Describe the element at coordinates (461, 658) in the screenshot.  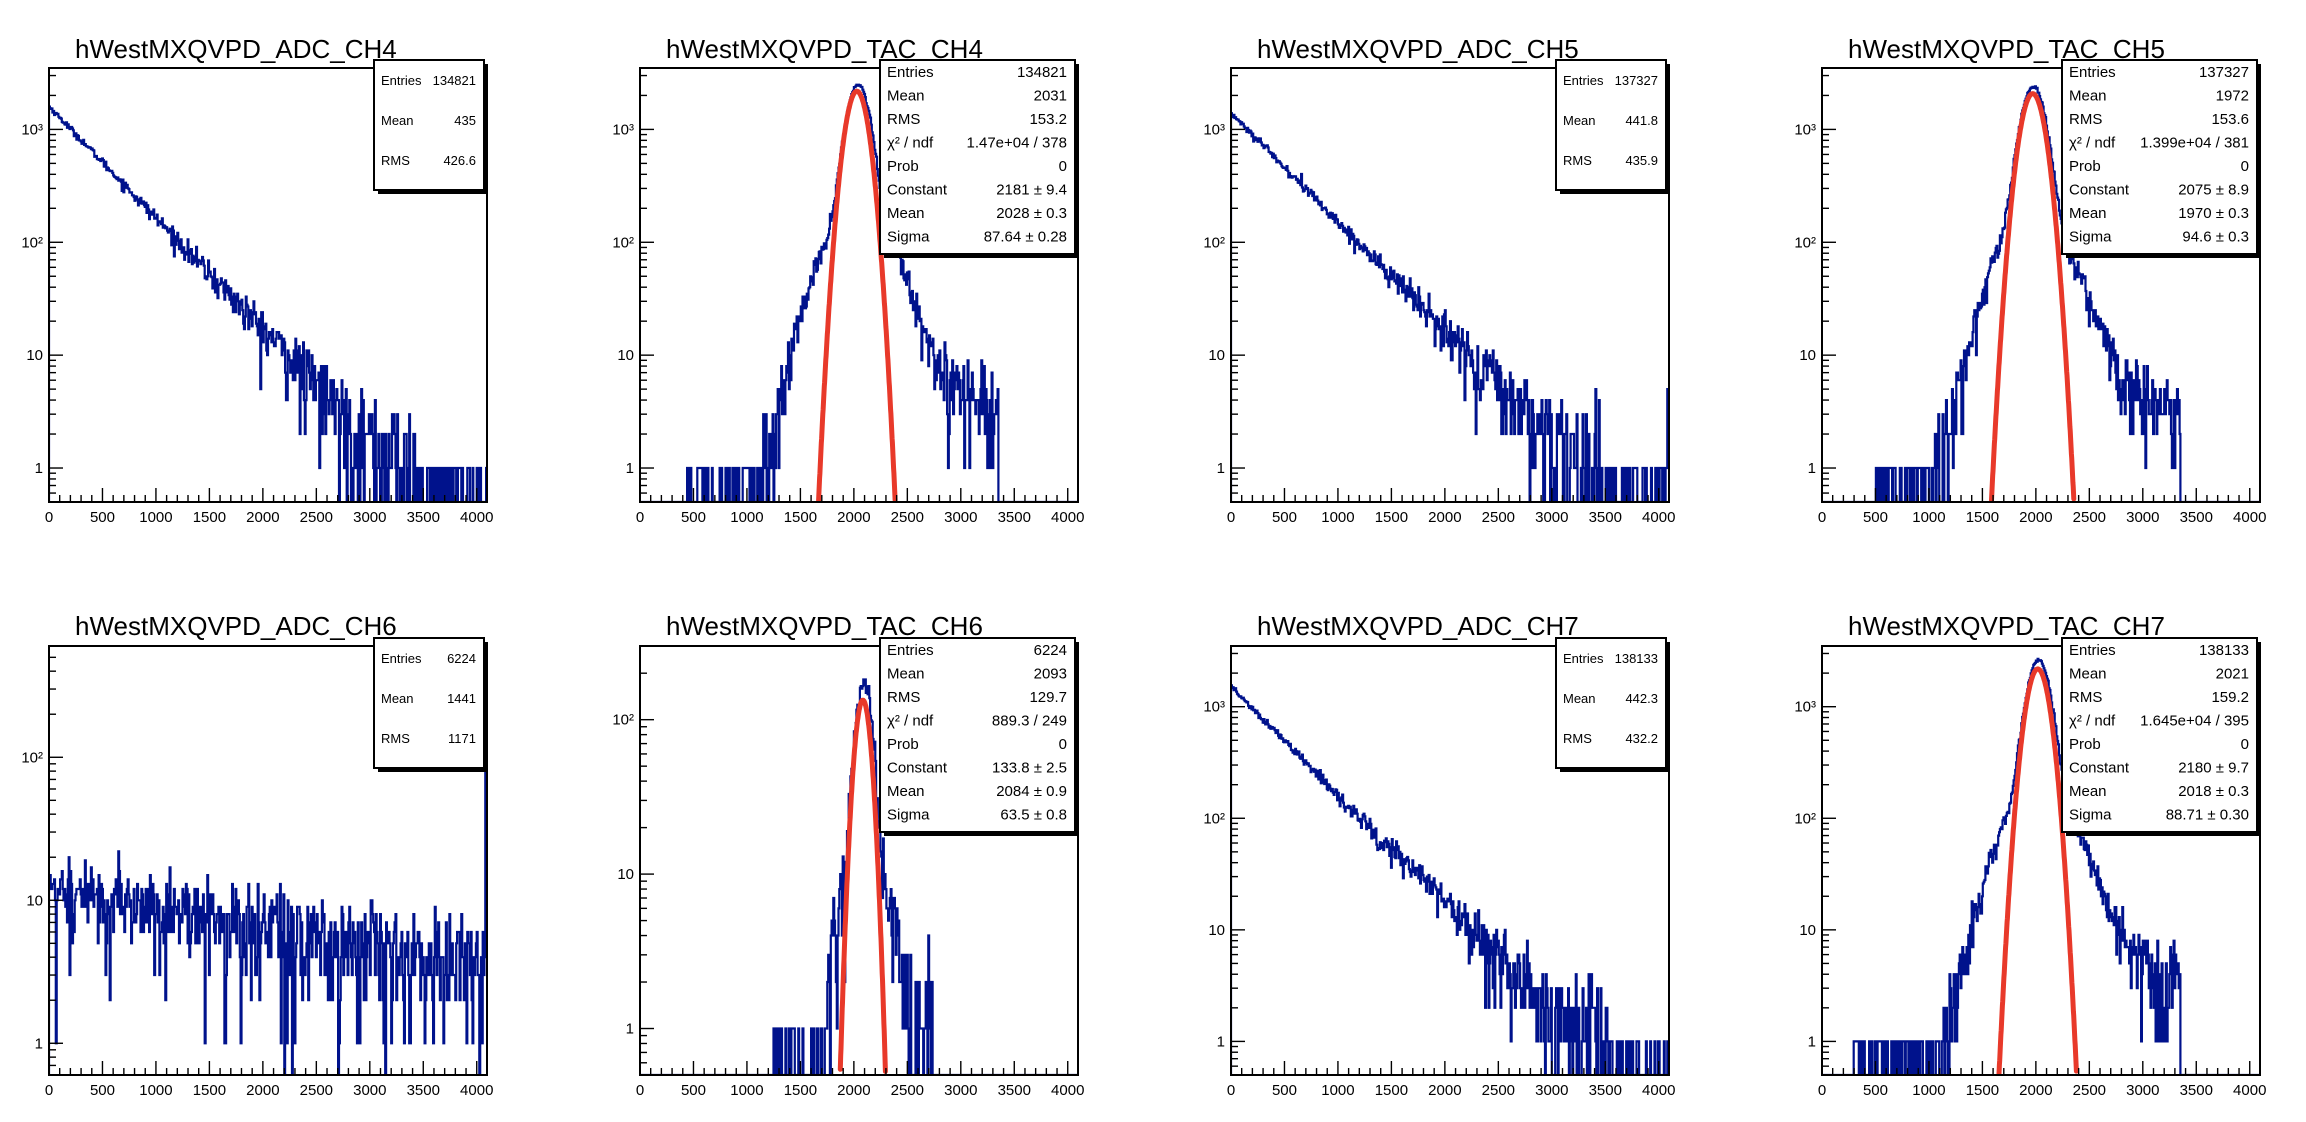
I see `stats-value: 6224` at that location.